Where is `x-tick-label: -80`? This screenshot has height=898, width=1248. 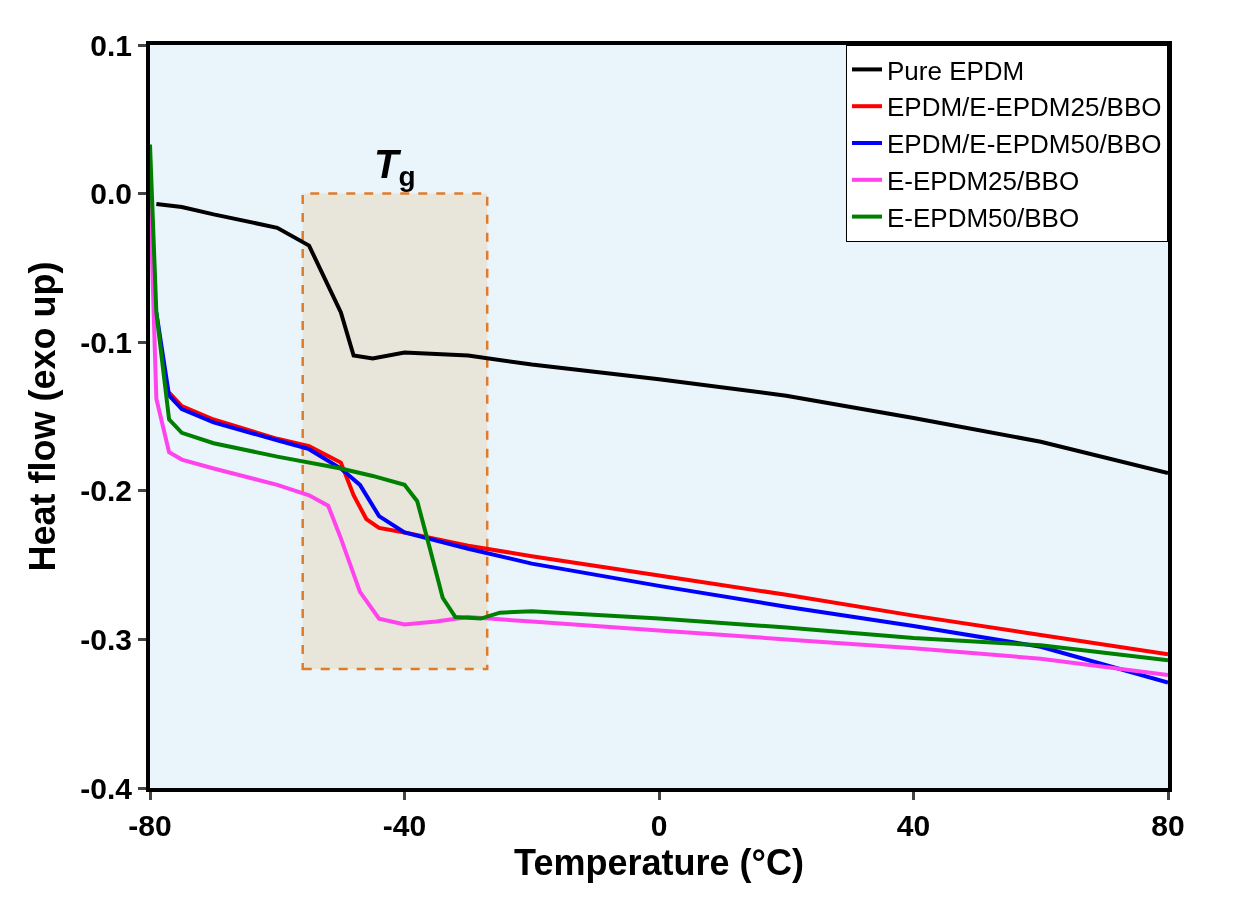 x-tick-label: -80 is located at coordinates (150, 825).